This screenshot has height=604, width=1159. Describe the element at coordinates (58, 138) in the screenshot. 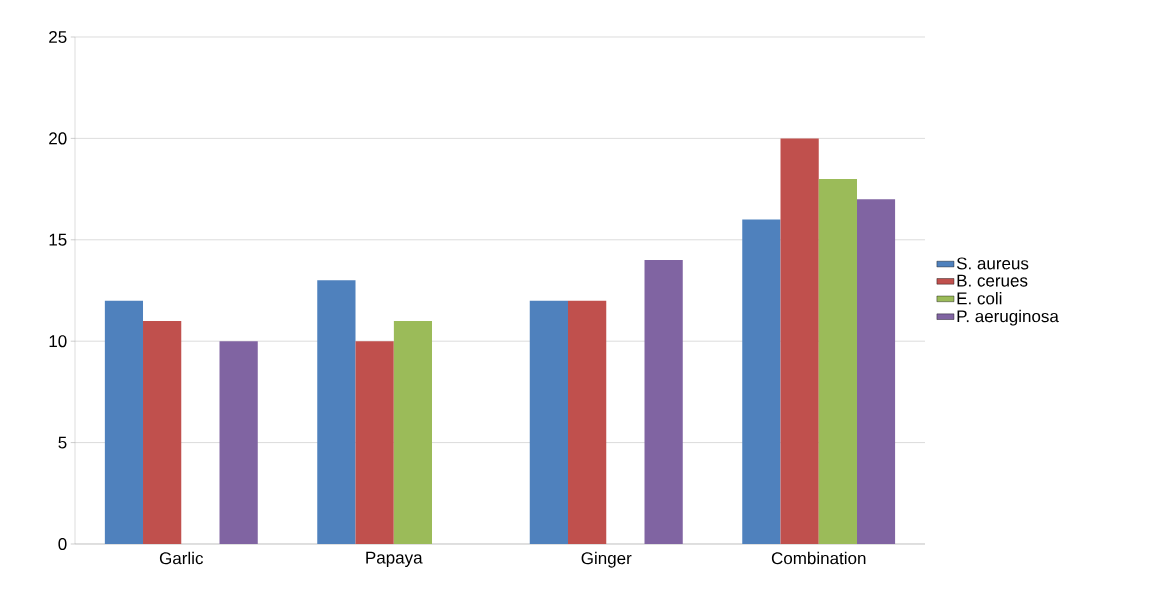

I see `y-tick-label: 20` at that location.